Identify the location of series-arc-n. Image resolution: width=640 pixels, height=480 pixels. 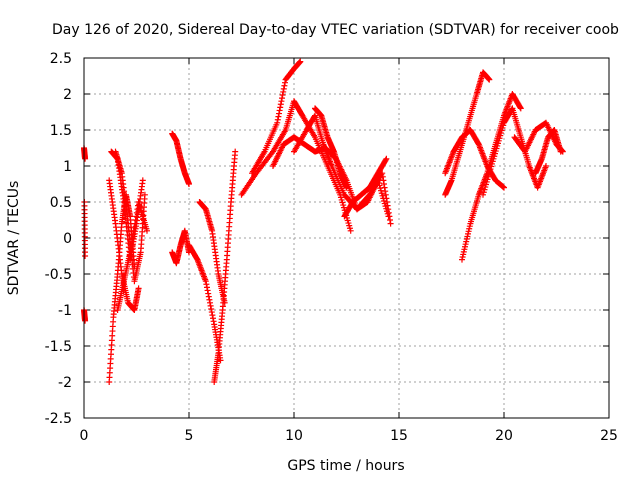
(342, 169).